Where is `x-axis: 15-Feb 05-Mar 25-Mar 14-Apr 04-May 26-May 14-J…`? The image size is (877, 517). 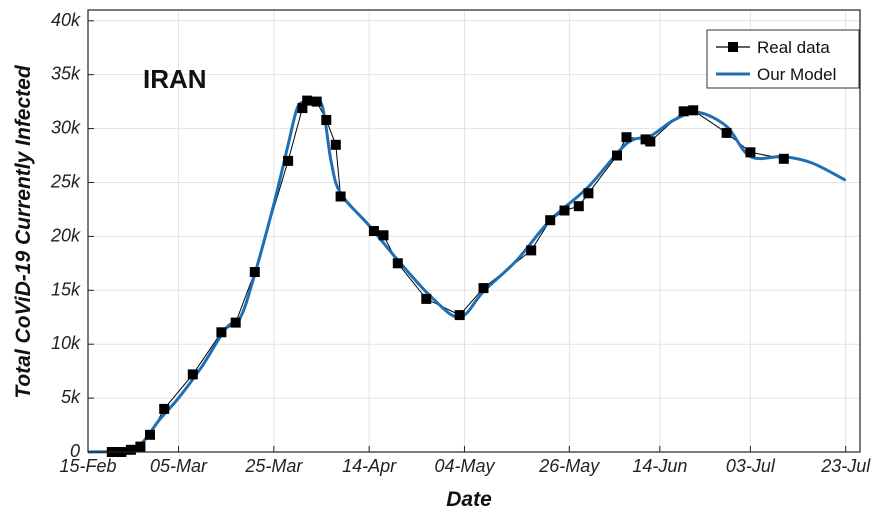 x-axis: 15-Feb 05-Mar 25-Mar 14-Apr 04-May 26-May 14-J… is located at coordinates (465, 461).